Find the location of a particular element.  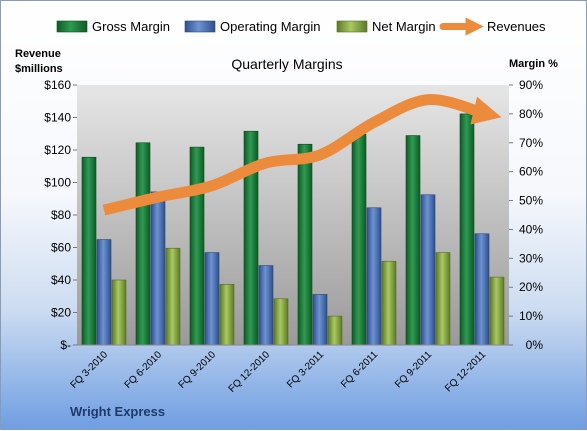

right-tick-label: 90% is located at coordinates (531, 85).